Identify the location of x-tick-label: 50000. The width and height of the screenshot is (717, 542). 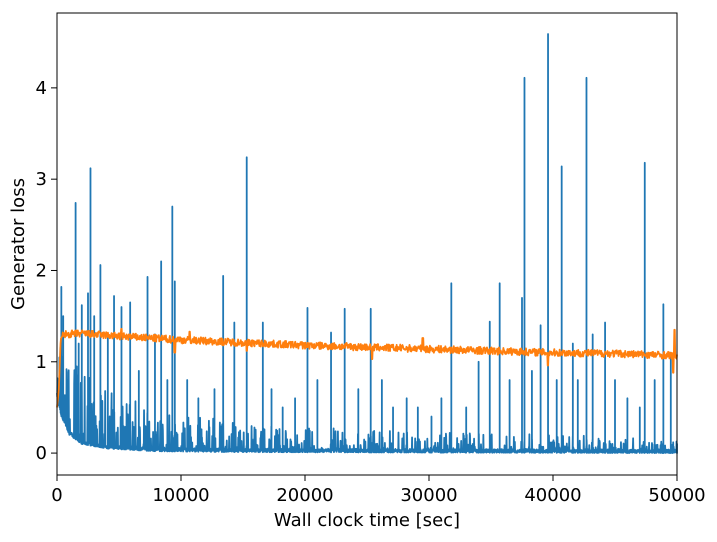
(676, 495).